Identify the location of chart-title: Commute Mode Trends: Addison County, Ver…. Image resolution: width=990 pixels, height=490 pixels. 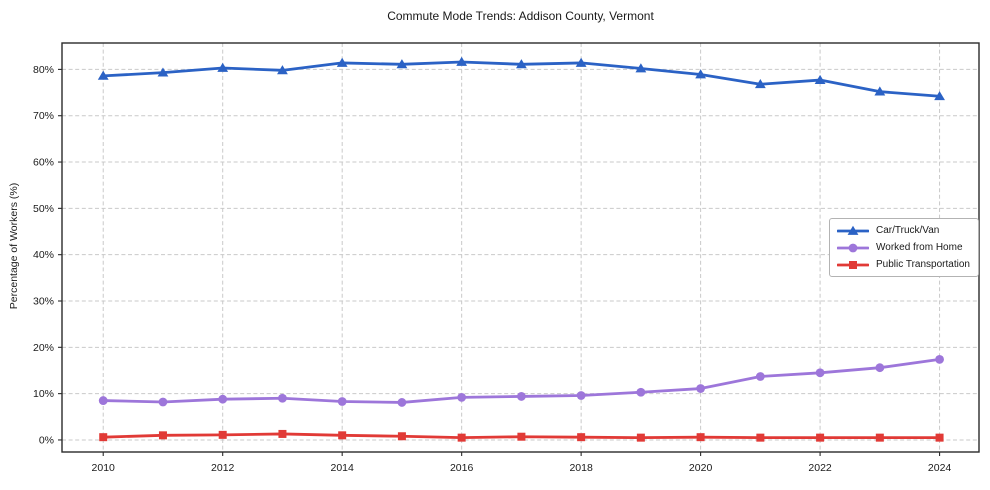
(520, 16).